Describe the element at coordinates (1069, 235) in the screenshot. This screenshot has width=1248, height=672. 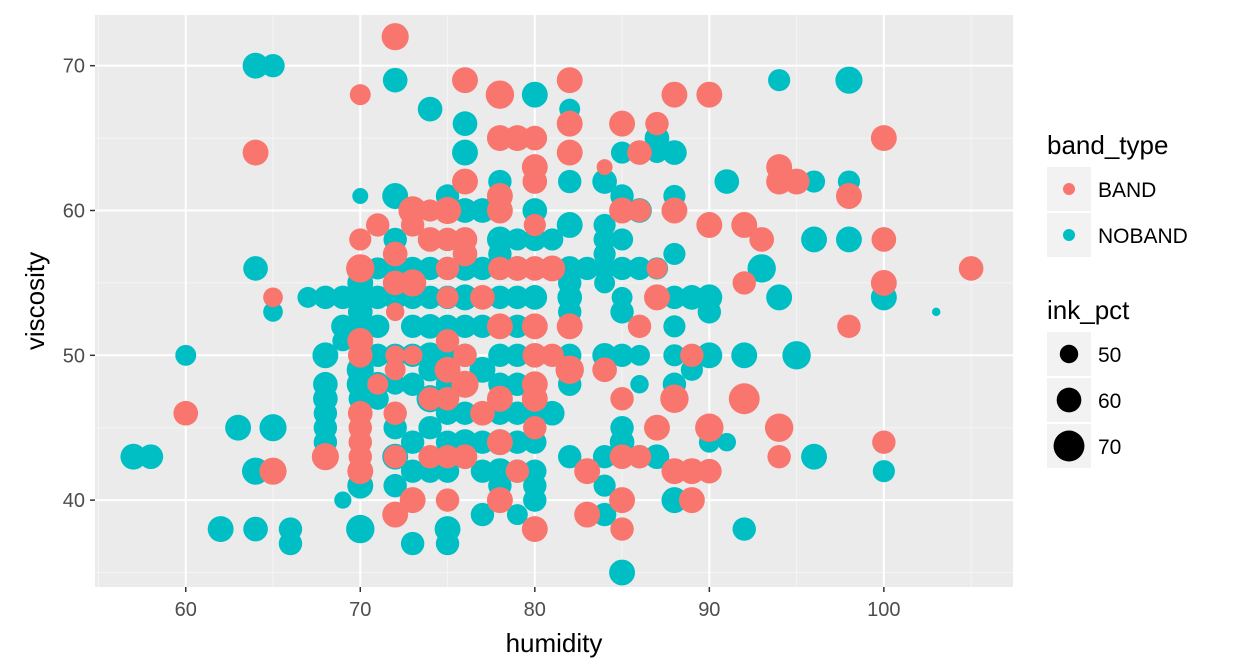
I see `legend-key-noband` at that location.